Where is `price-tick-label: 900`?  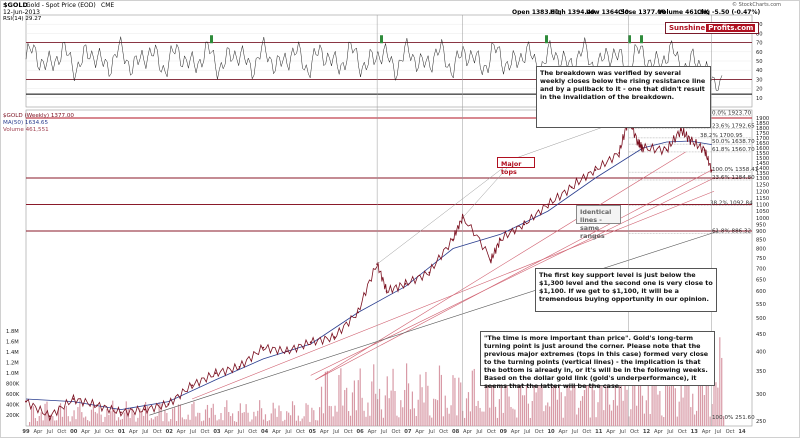
price-tick-label: 900 is located at coordinates (761, 232).